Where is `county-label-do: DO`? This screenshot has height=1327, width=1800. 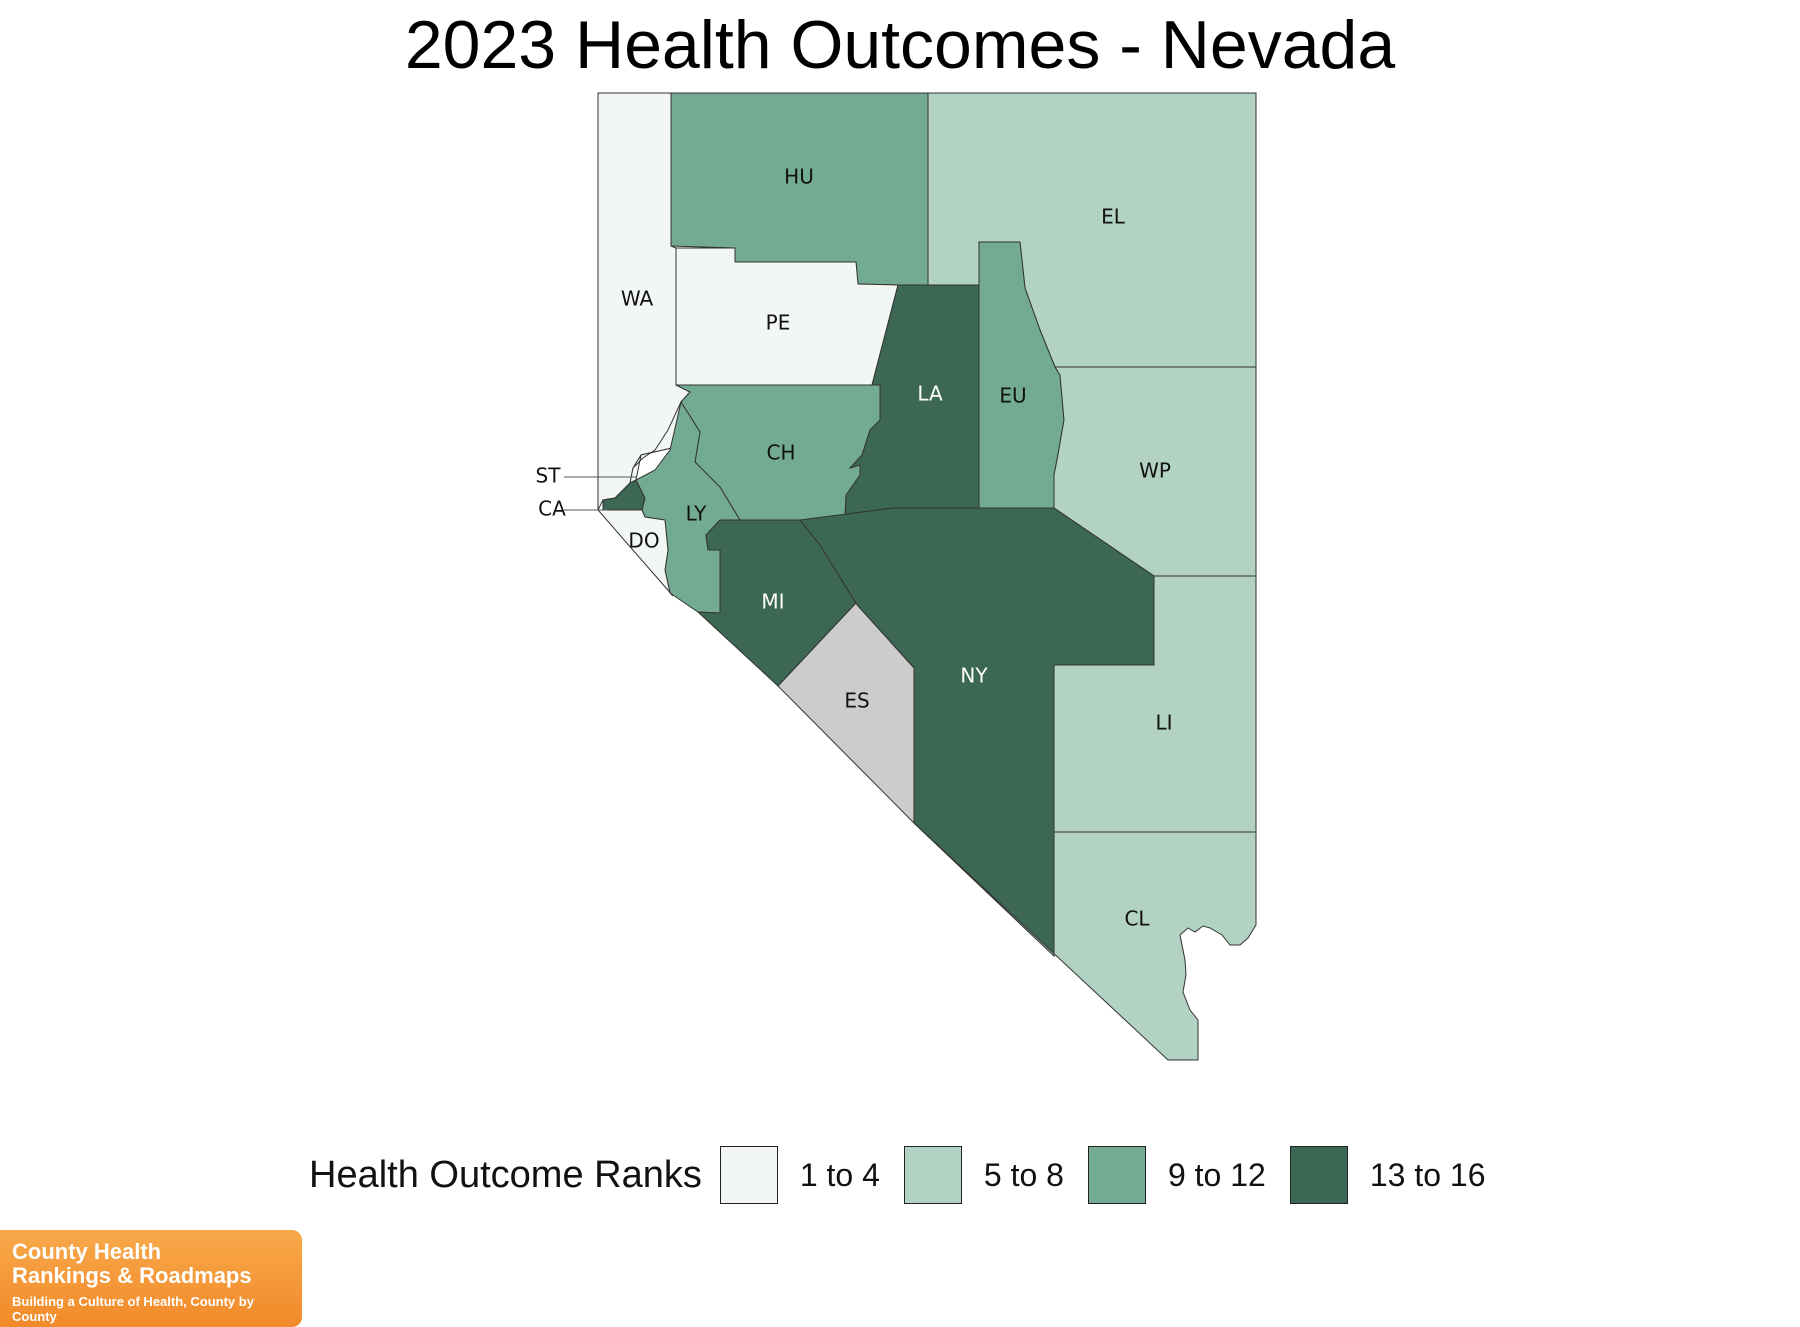 county-label-do: DO is located at coordinates (643, 541).